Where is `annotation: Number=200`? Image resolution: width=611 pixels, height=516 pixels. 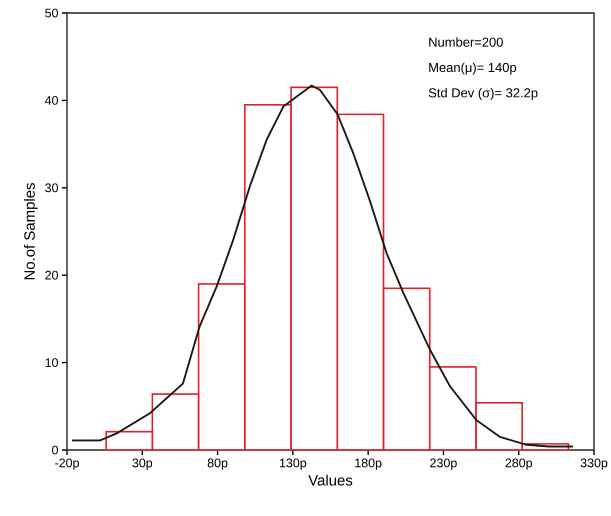 annotation: Number=200 is located at coordinates (466, 42).